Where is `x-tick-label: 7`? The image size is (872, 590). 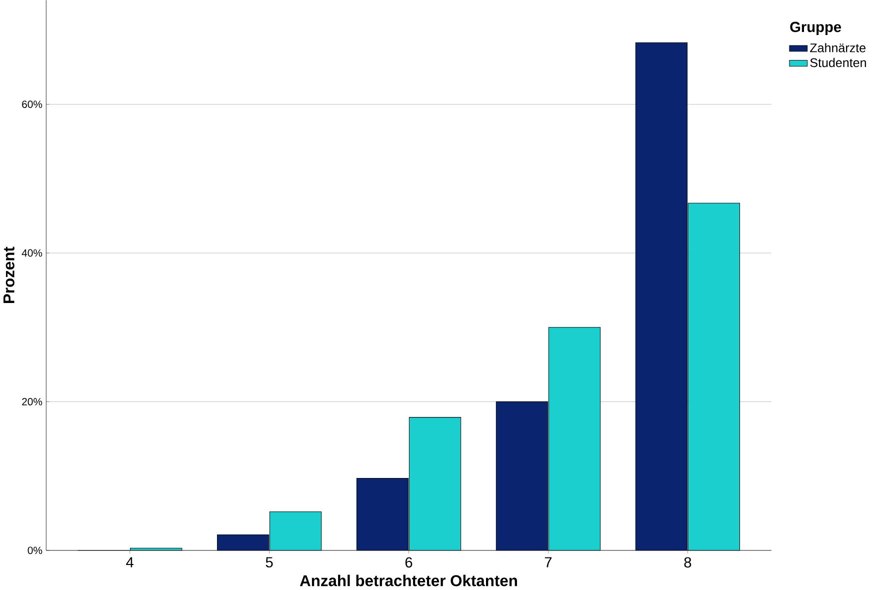 x-tick-label: 7 is located at coordinates (548, 562).